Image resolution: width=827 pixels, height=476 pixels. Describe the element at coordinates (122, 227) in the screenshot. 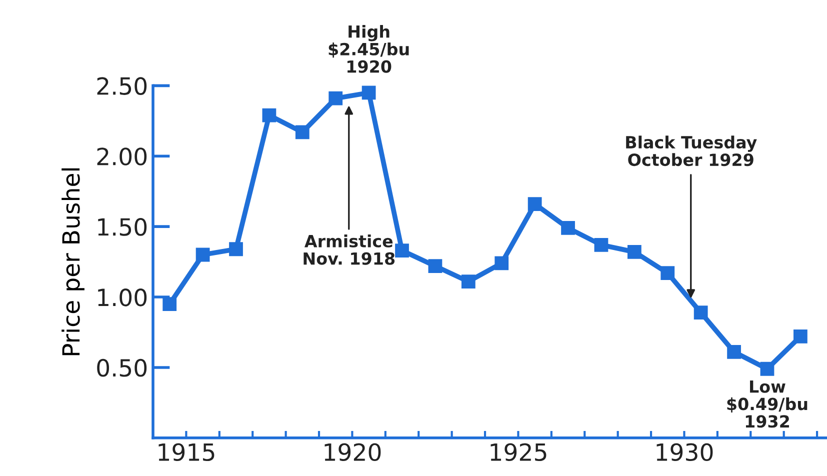

I see `y-tick-label: 1.50` at that location.